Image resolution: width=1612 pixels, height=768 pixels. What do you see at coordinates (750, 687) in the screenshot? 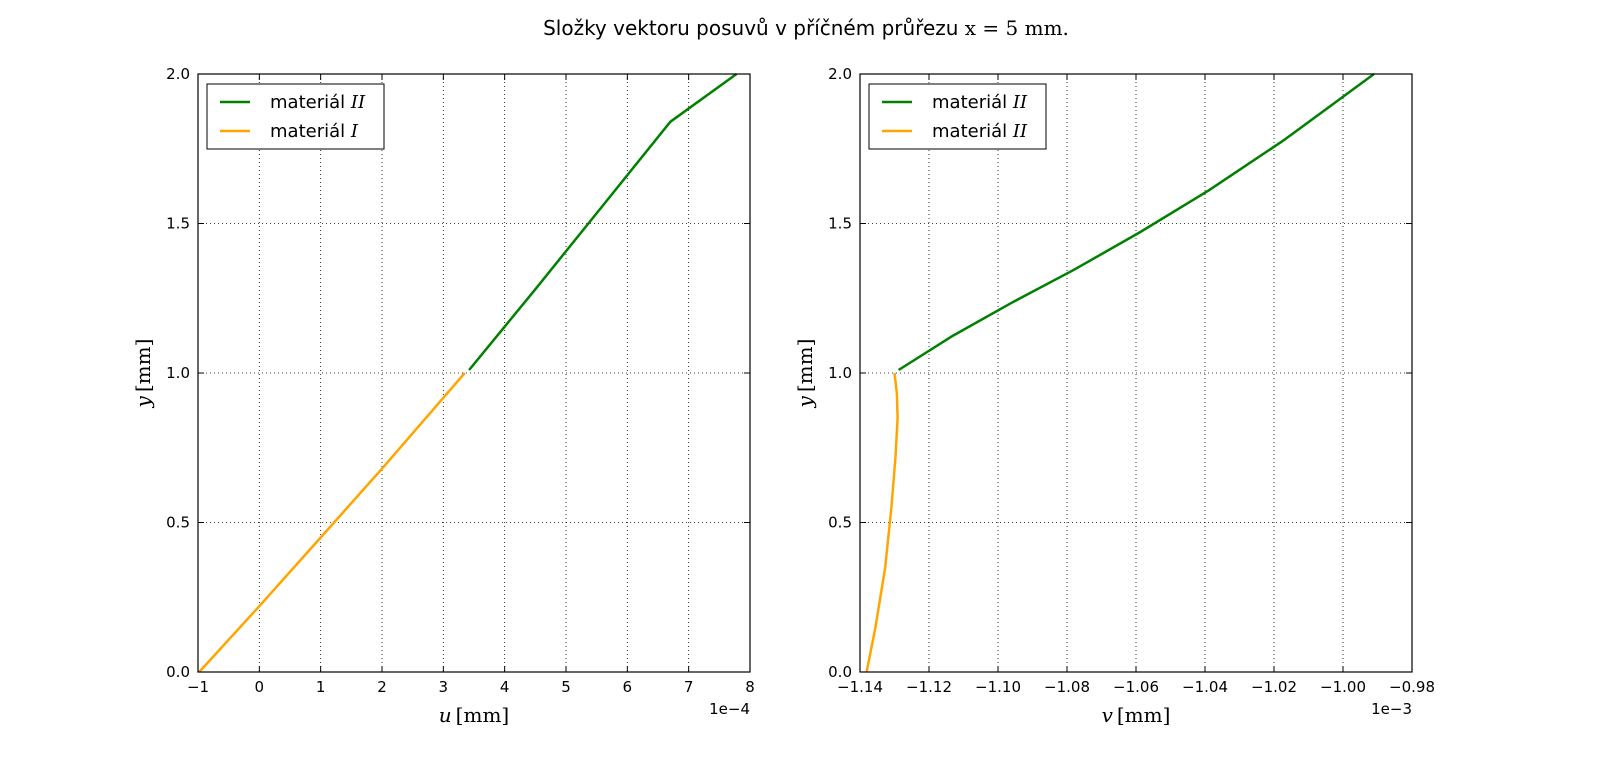
I see `x-tick-label: 8` at bounding box center [750, 687].